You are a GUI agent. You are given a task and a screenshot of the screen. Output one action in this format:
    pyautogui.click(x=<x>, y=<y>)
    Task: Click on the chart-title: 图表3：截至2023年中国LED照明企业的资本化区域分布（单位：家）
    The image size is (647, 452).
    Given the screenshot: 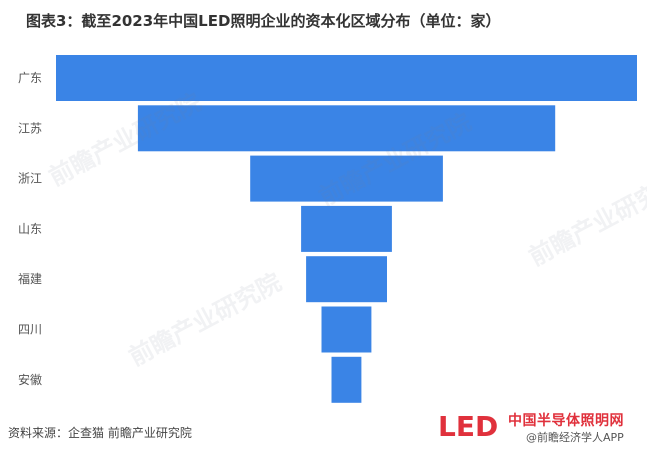 What is the action you would take?
    pyautogui.click(x=263, y=21)
    